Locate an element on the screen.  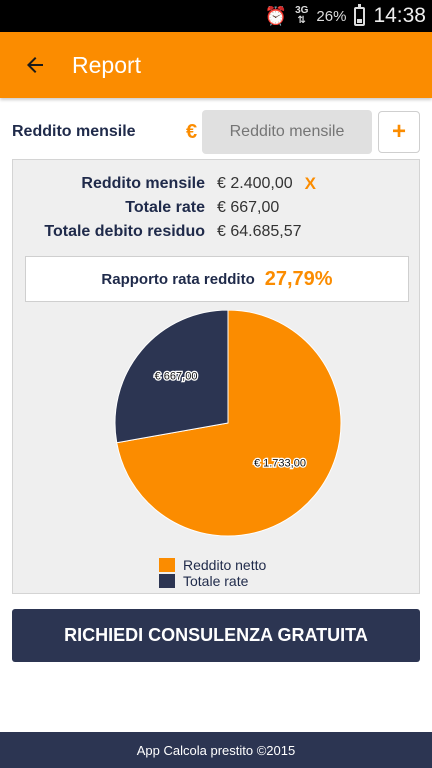
network-3g-icon: 3G ⇅ is located at coordinates (302, 15).